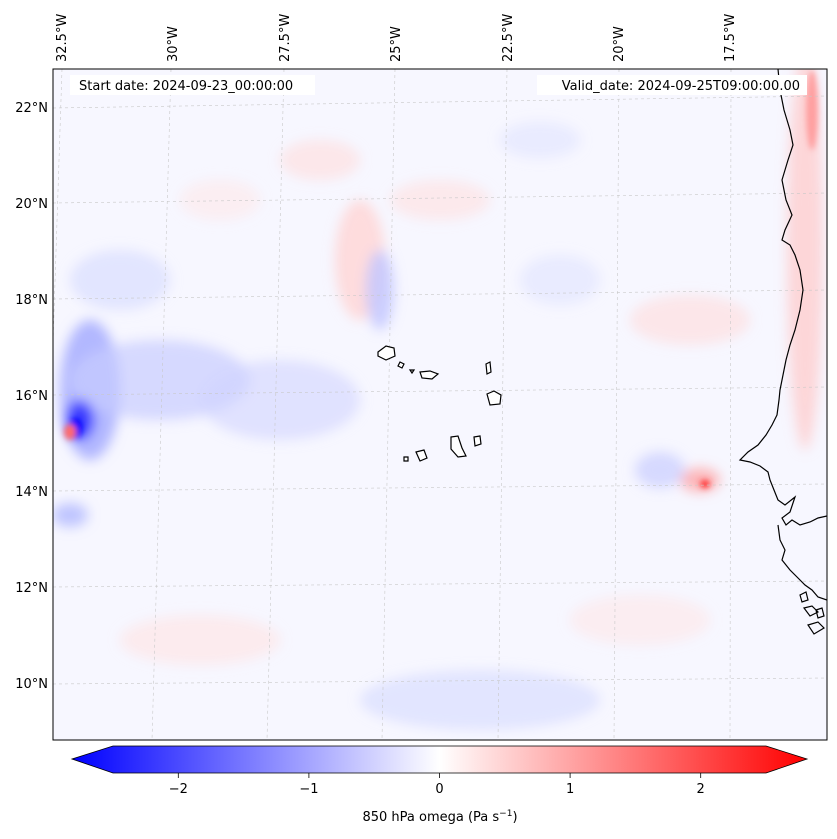 Image resolution: width=837 pixels, height=839 pixels. Describe the element at coordinates (508, 38) in the screenshot. I see `lon-label: 22.5°W` at that location.